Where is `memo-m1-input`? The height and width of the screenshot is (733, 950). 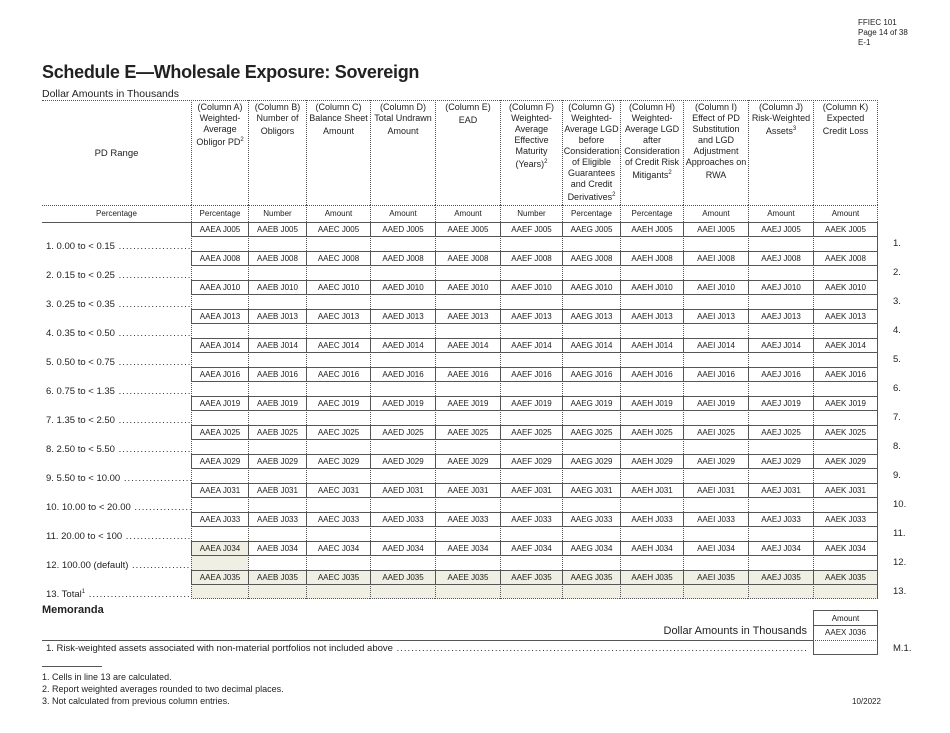 memo-m1-input is located at coordinates (845, 647).